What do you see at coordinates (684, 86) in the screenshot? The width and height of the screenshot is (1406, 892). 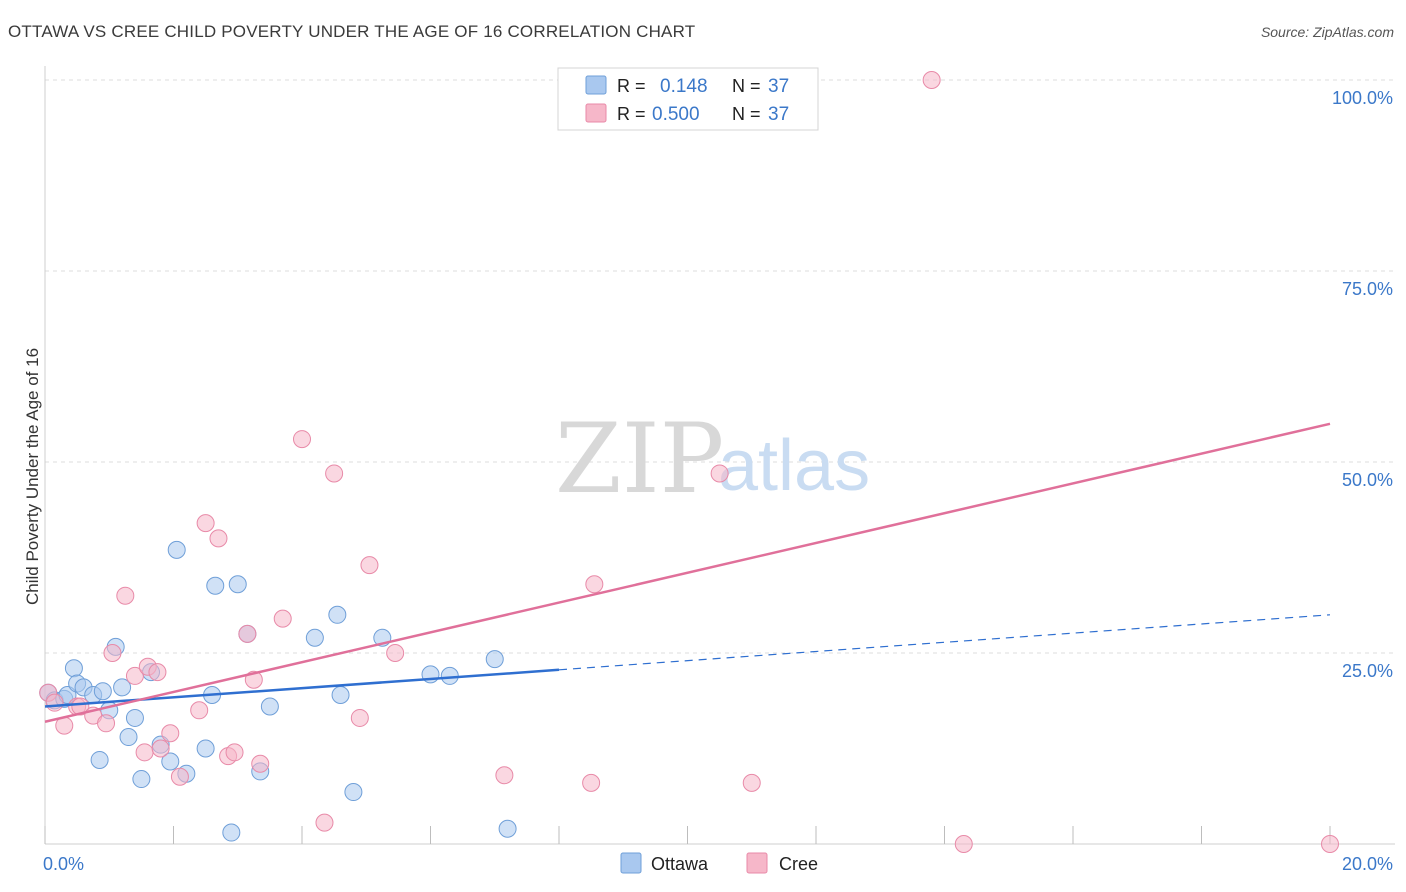 I see `ottawa-r-value: 0.148` at bounding box center [684, 86].